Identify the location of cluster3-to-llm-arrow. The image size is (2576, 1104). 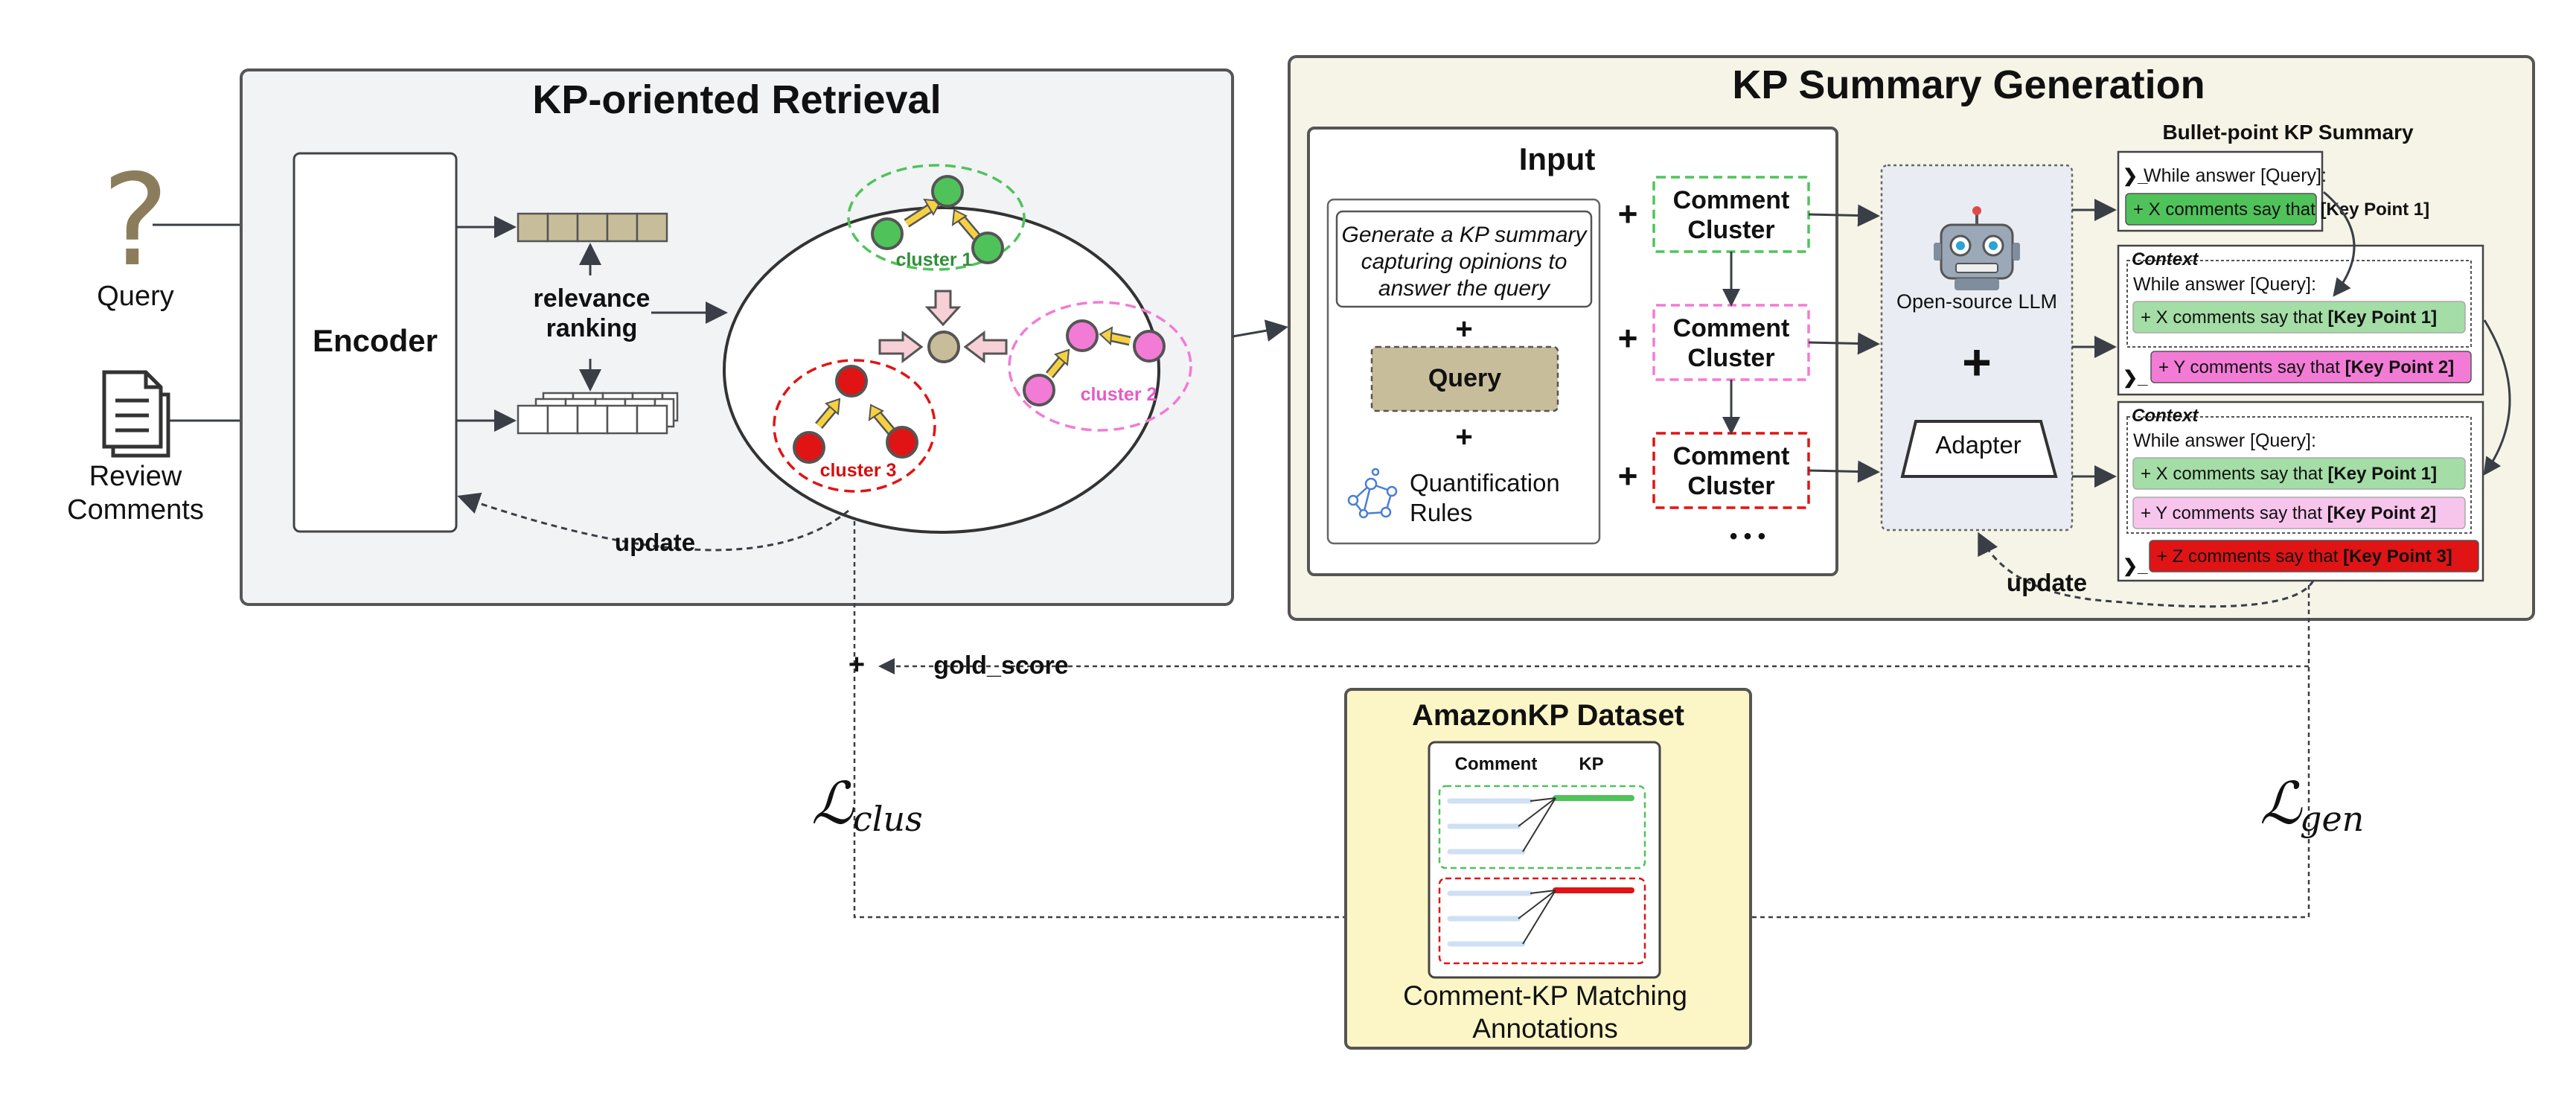
(1844, 471).